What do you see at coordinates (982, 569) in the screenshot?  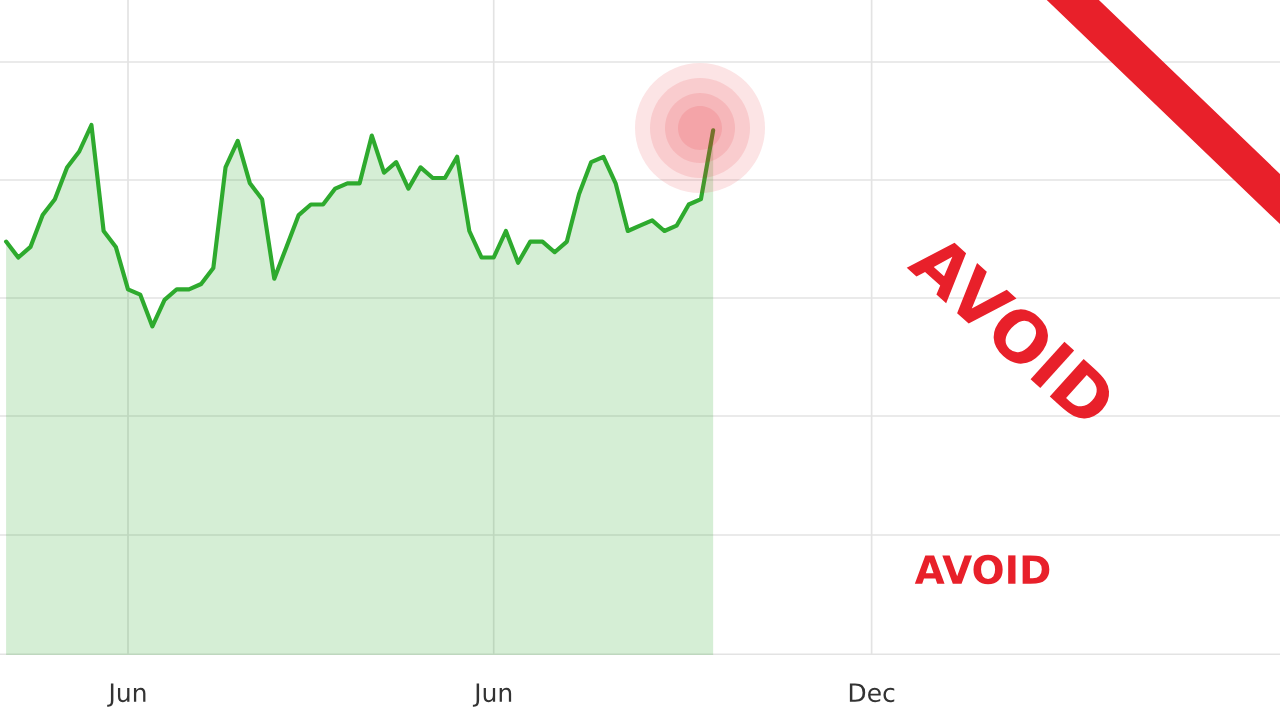 I see `annotation: AVOID` at bounding box center [982, 569].